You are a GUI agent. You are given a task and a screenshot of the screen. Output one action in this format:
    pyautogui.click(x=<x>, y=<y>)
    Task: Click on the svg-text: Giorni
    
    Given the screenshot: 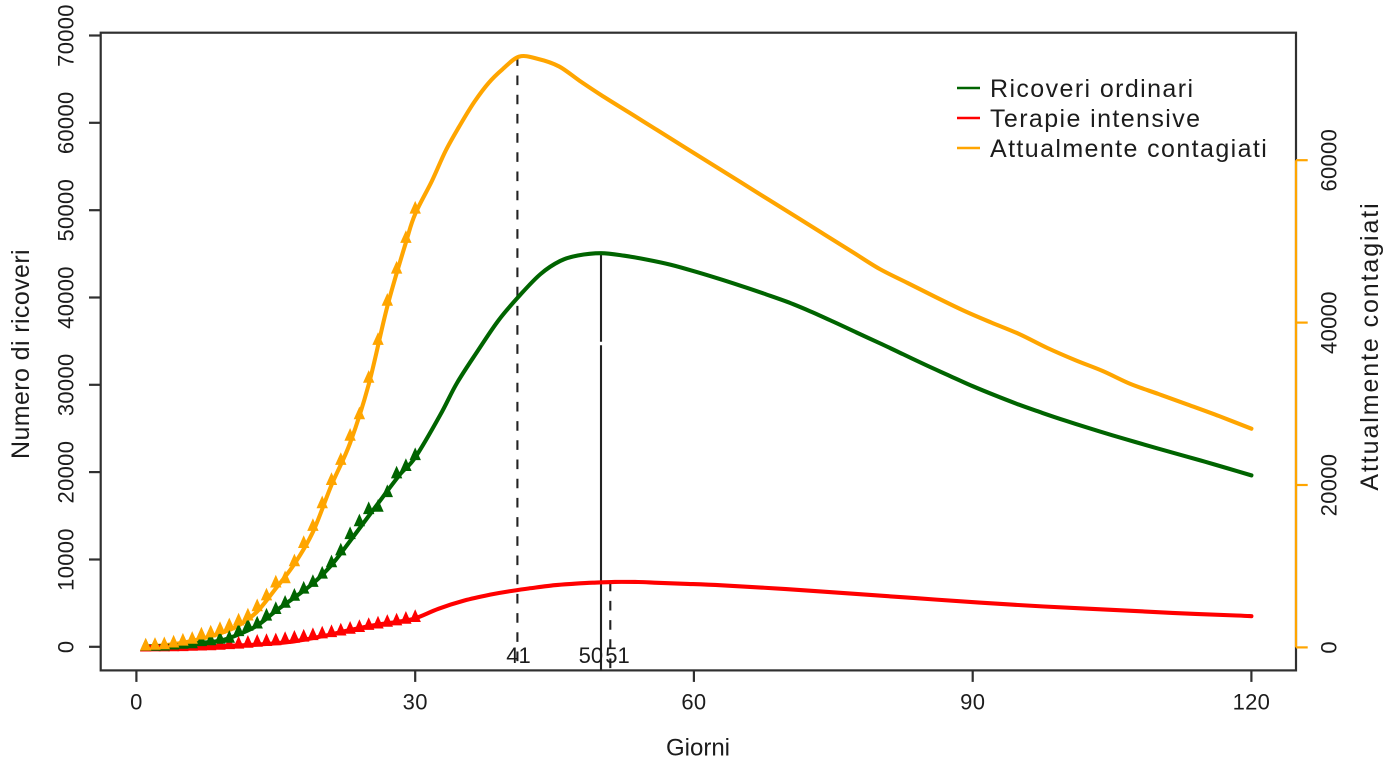 What is the action you would take?
    pyautogui.click(x=698, y=748)
    